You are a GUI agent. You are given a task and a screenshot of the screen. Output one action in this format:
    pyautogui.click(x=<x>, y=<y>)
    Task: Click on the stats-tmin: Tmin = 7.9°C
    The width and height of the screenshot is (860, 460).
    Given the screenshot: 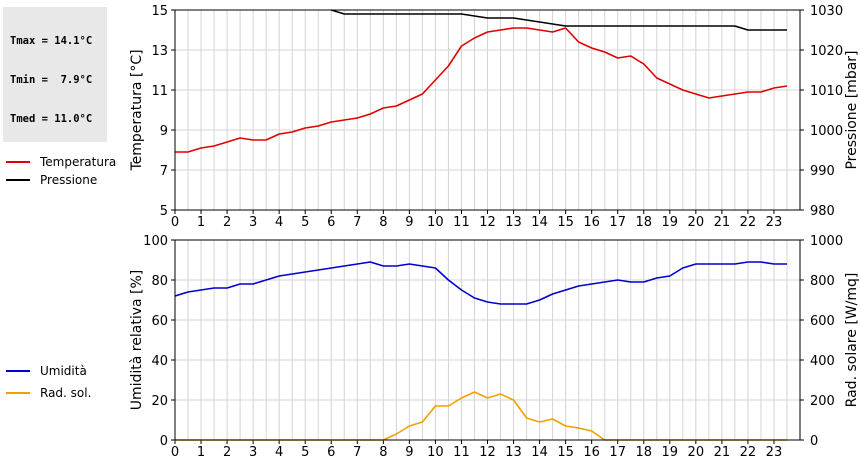 What is the action you would take?
    pyautogui.click(x=51, y=80)
    